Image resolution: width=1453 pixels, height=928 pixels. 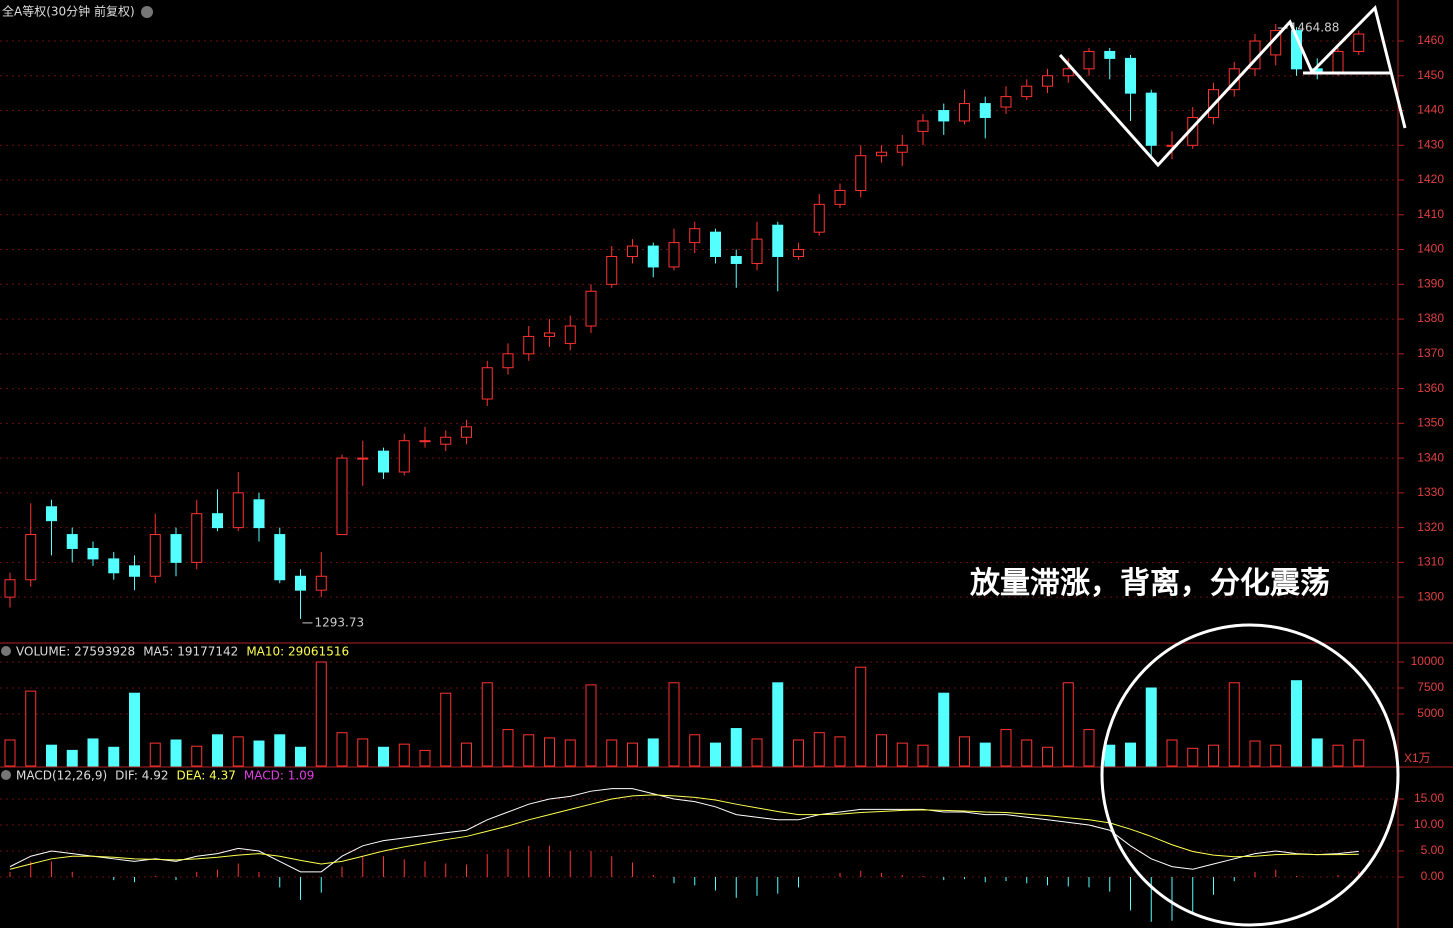 What do you see at coordinates (1430, 457) in the screenshot?
I see `y-tick-label: 1340` at bounding box center [1430, 457].